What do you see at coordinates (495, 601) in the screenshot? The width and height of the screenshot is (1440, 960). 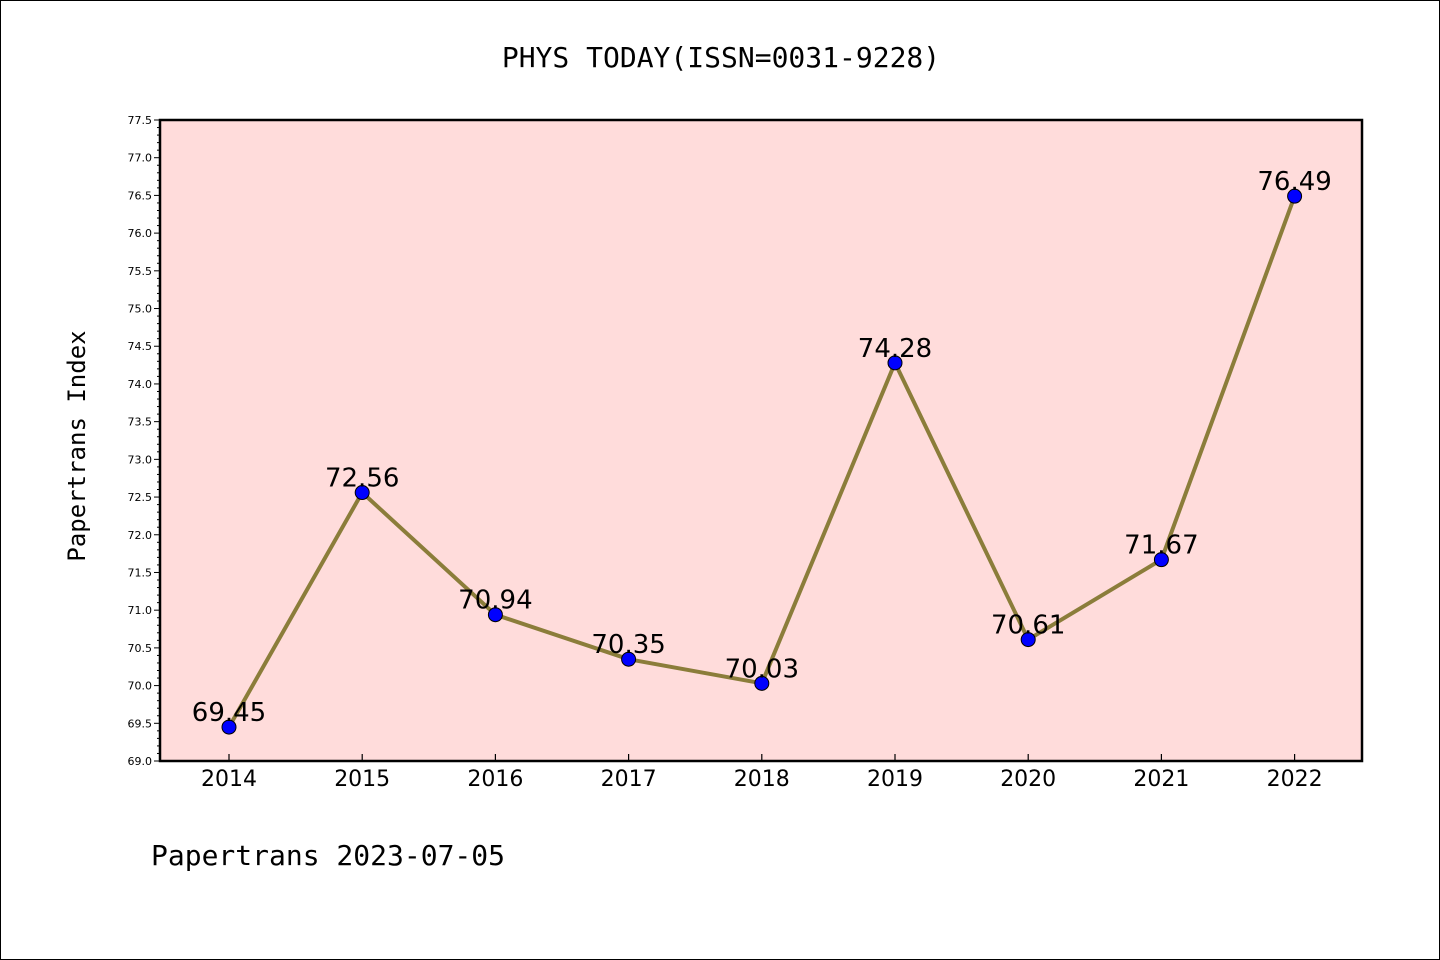 I see `data-label: 70.94` at bounding box center [495, 601].